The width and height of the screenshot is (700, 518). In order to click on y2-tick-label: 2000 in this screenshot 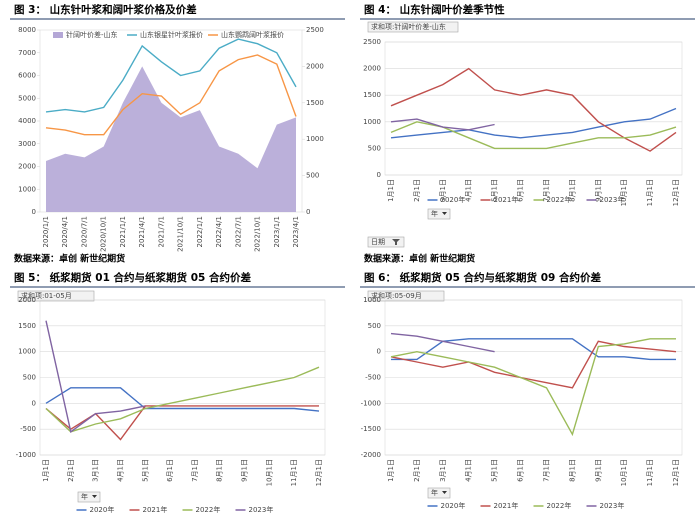, I will do `click(315, 66)`.